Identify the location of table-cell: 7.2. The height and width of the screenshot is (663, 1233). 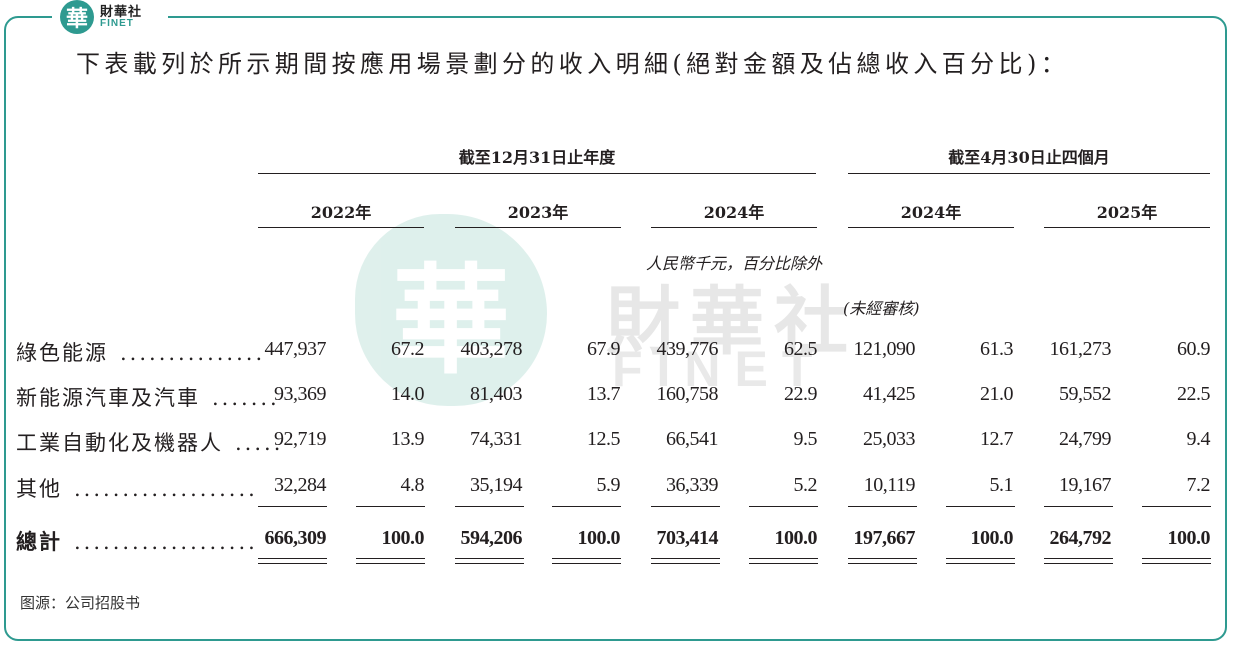
(1198, 485).